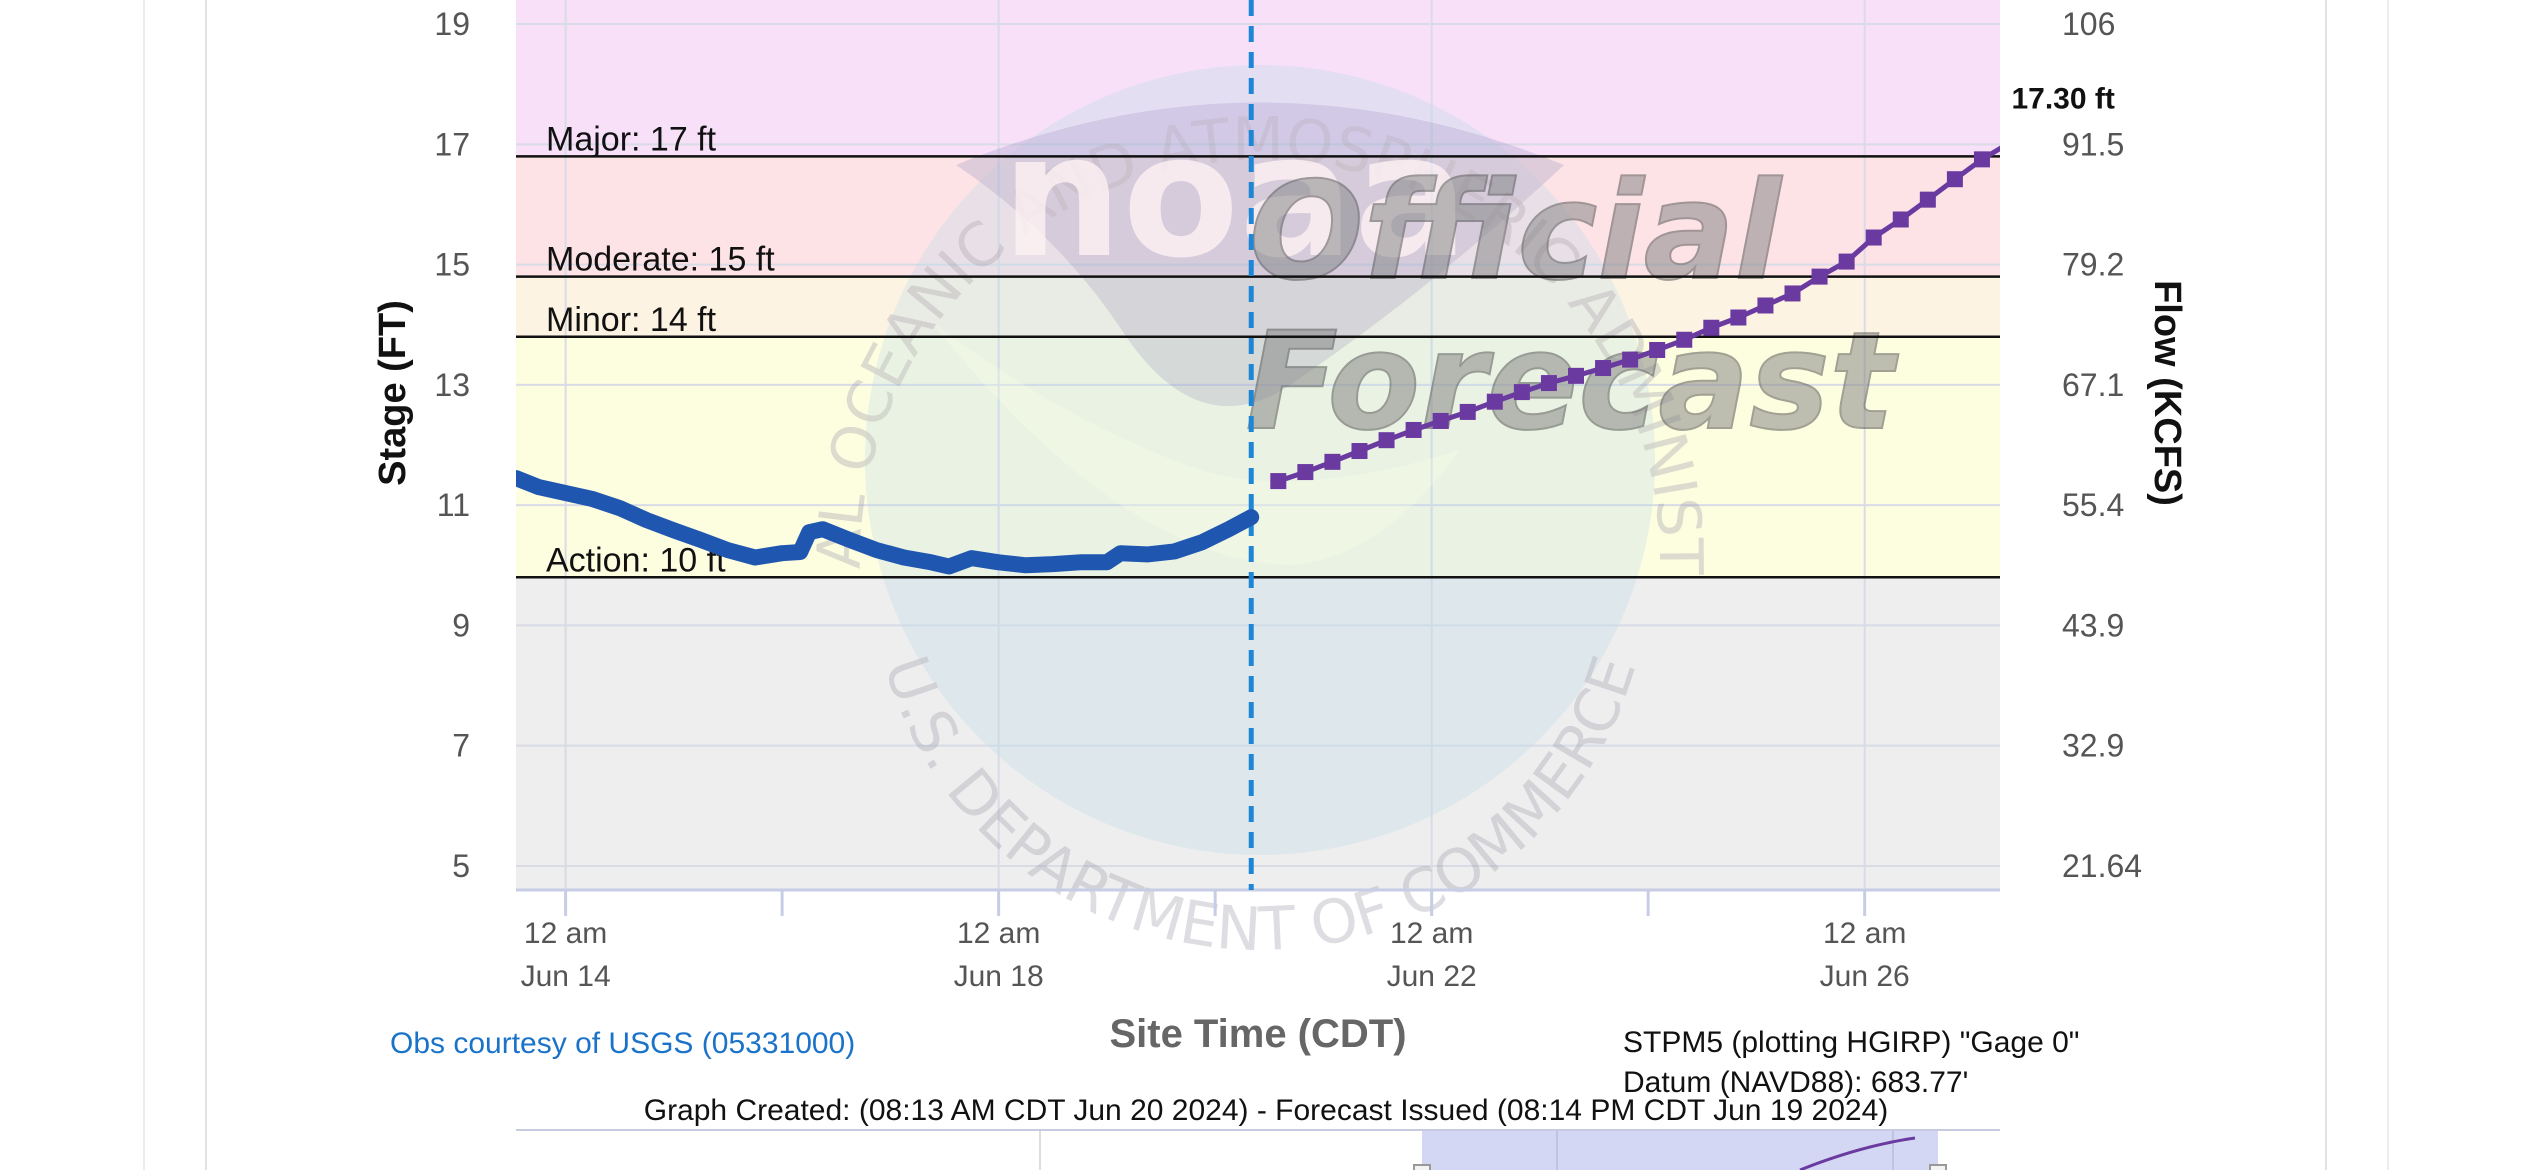 Image resolution: width=2532 pixels, height=1170 pixels. Describe the element at coordinates (2102, 866) in the screenshot. I see `y2-tick-label: 21.64` at that location.